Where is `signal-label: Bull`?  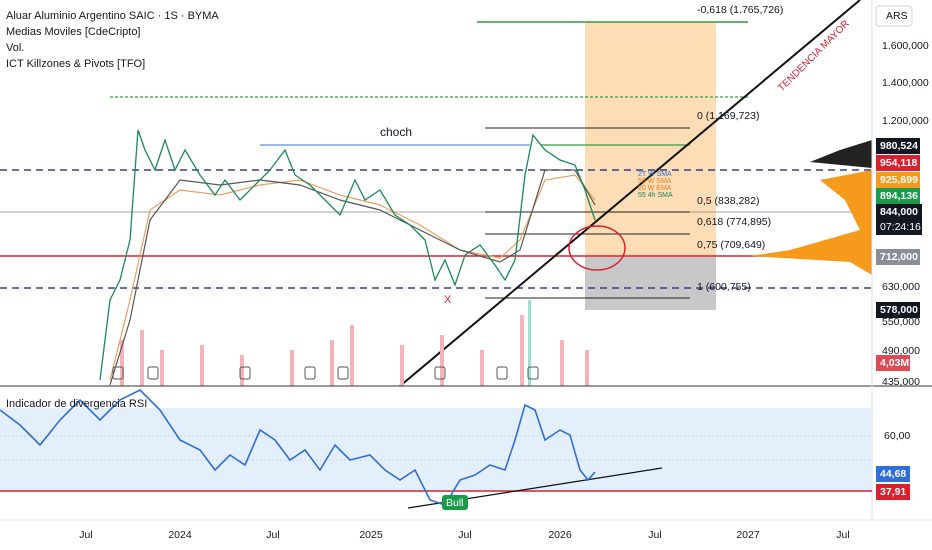 signal-label: Bull is located at coordinates (455, 503).